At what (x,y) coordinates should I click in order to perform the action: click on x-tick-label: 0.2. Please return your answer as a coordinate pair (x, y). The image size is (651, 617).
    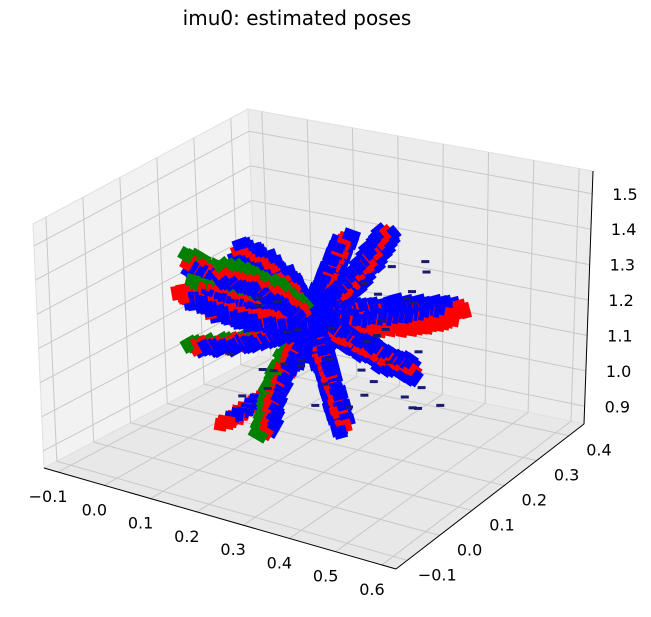
    Looking at the image, I should click on (186, 536).